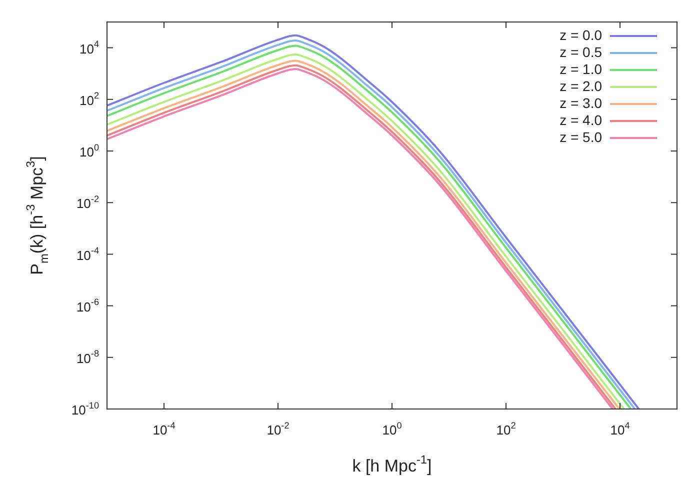 The image size is (681, 484). Describe the element at coordinates (581, 102) in the screenshot. I see `legend-label: z = 3.0` at that location.